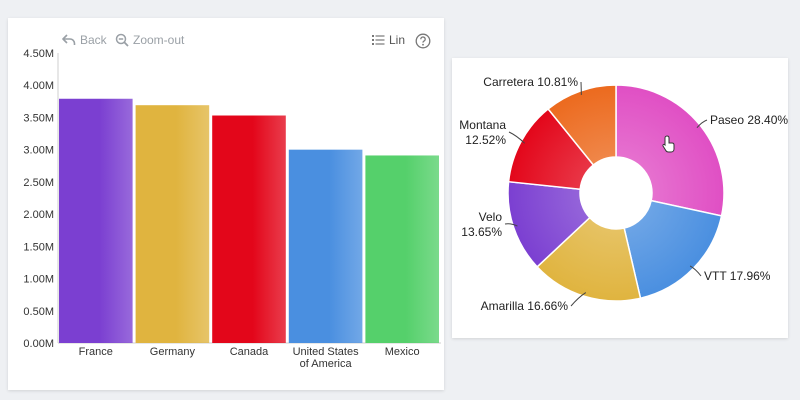 The height and width of the screenshot is (400, 800). Describe the element at coordinates (122, 40) in the screenshot. I see `zoom-out-icon` at that location.